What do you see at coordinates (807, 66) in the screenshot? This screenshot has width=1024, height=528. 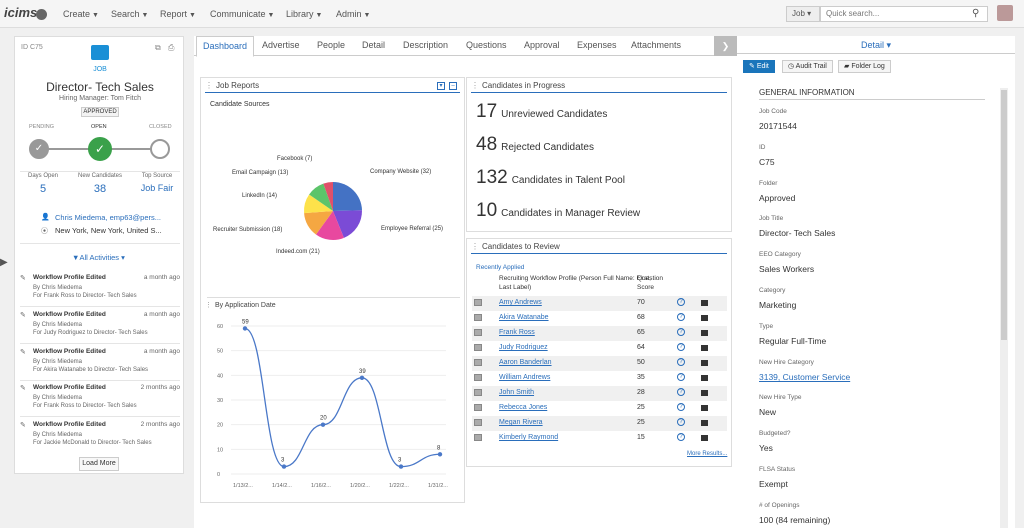 I see `audit-trail-button: ◷ Audit Trail` at bounding box center [807, 66].